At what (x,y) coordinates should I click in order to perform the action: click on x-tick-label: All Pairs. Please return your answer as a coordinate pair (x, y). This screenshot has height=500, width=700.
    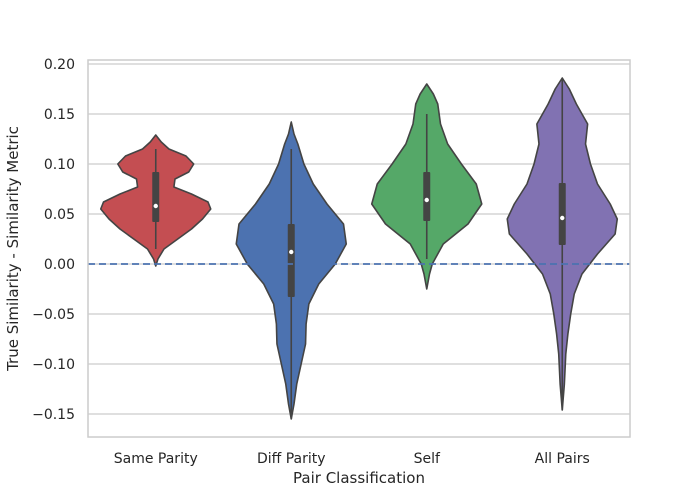
    Looking at the image, I should click on (562, 459).